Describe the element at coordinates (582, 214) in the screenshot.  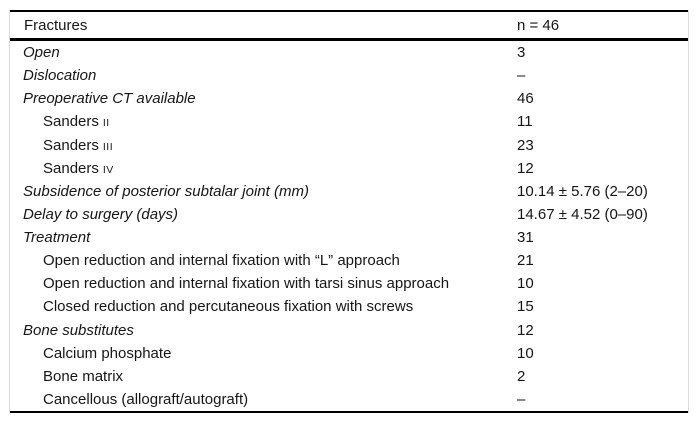
I see `row-value: 14.67 ± 4.52 (0–90)` at that location.